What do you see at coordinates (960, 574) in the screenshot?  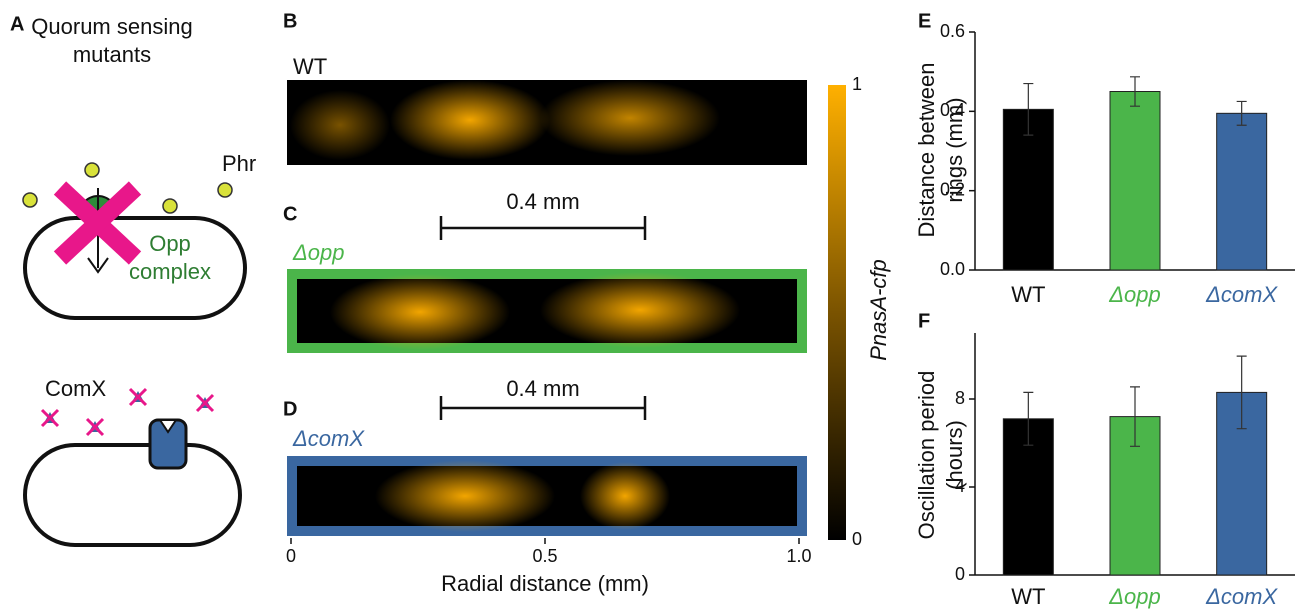 I see `y-tick-label: 0` at bounding box center [960, 574].